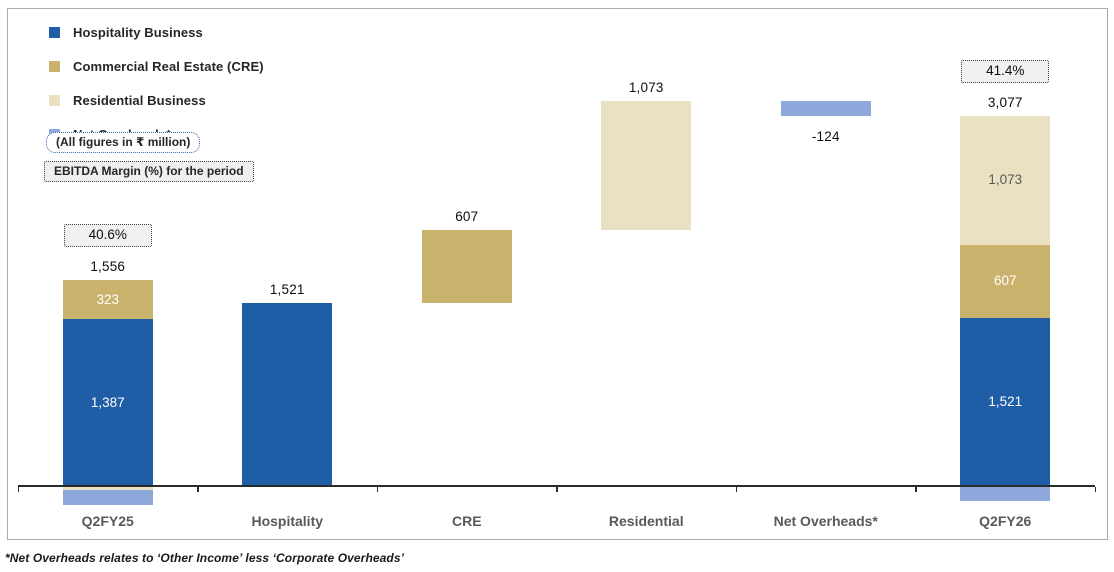 The image size is (1114, 572). Describe the element at coordinates (149, 171) in the screenshot. I see `ebitda-margin-note: EBITDA Margin (%) for the period` at that location.